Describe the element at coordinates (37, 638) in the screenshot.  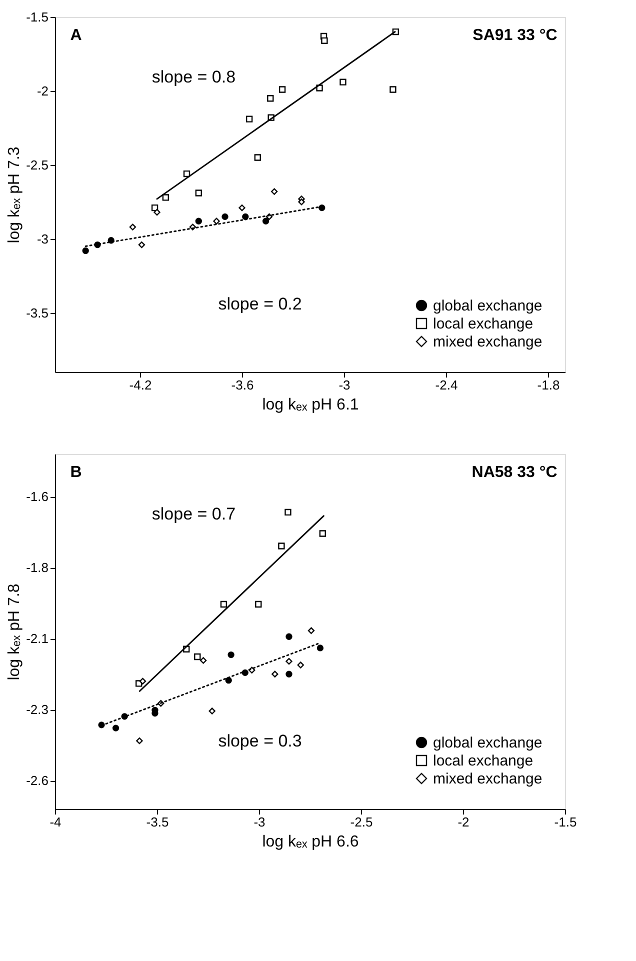
I see `y-tick-label: -2.1` at that location.